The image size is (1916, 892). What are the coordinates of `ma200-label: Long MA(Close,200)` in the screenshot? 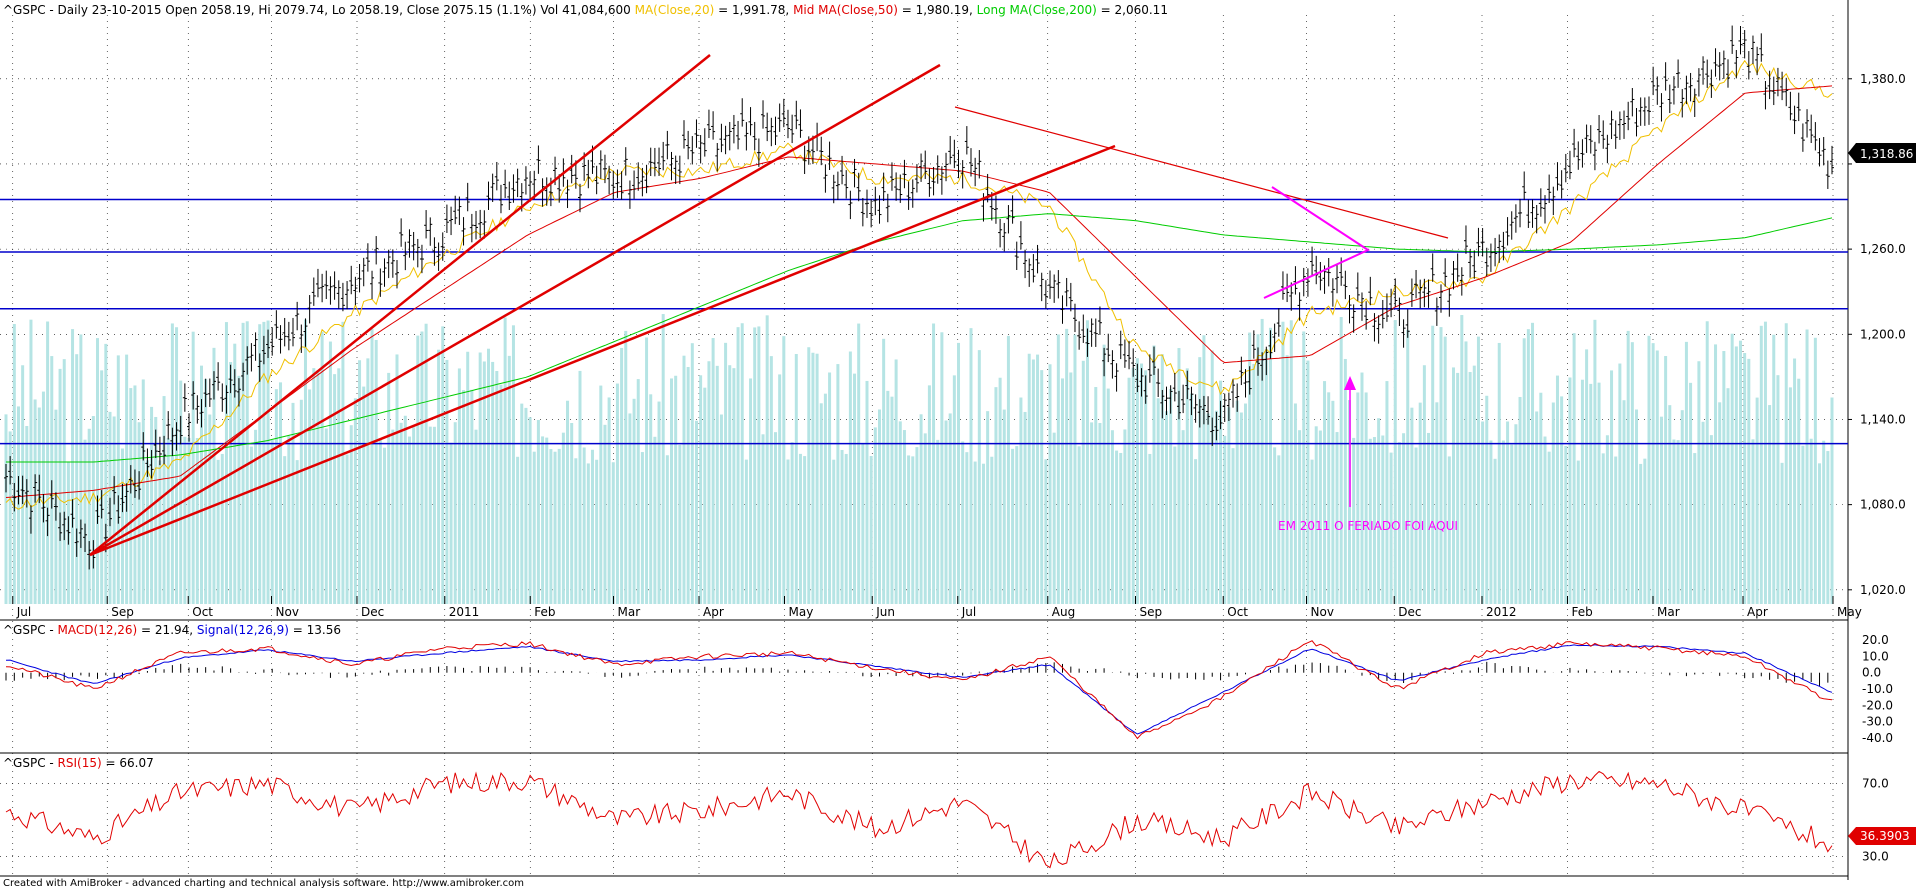 It's located at (1037, 10).